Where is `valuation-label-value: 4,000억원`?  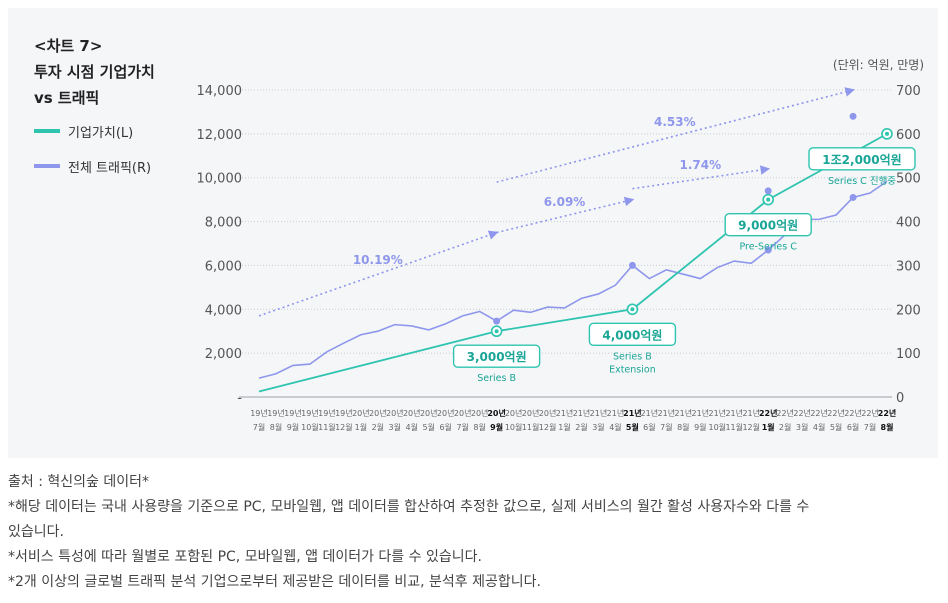 valuation-label-value: 4,000억원 is located at coordinates (632, 335).